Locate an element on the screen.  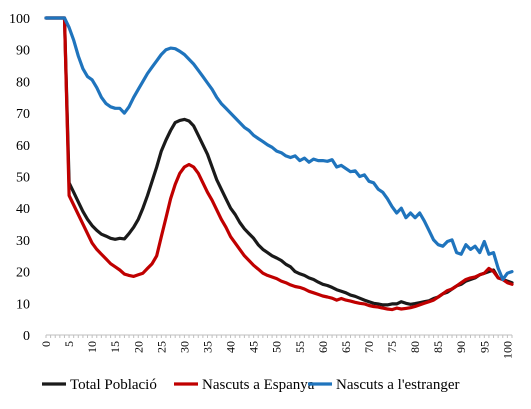
x-tick-label: 5 is located at coordinates (69, 344).